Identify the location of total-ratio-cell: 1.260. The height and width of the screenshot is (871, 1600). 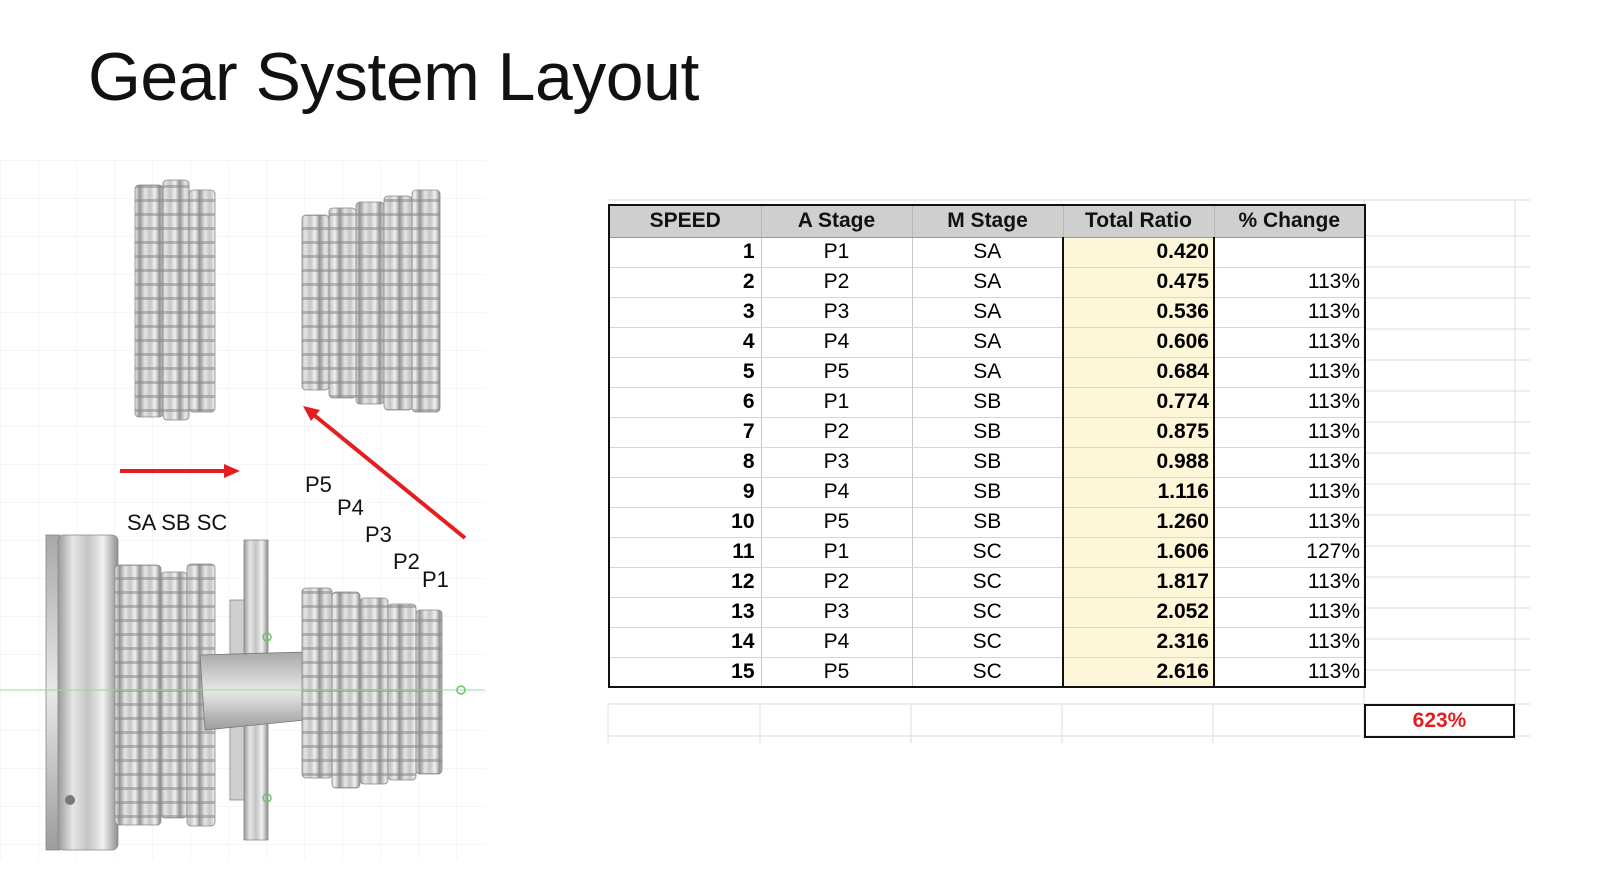
(1138, 522).